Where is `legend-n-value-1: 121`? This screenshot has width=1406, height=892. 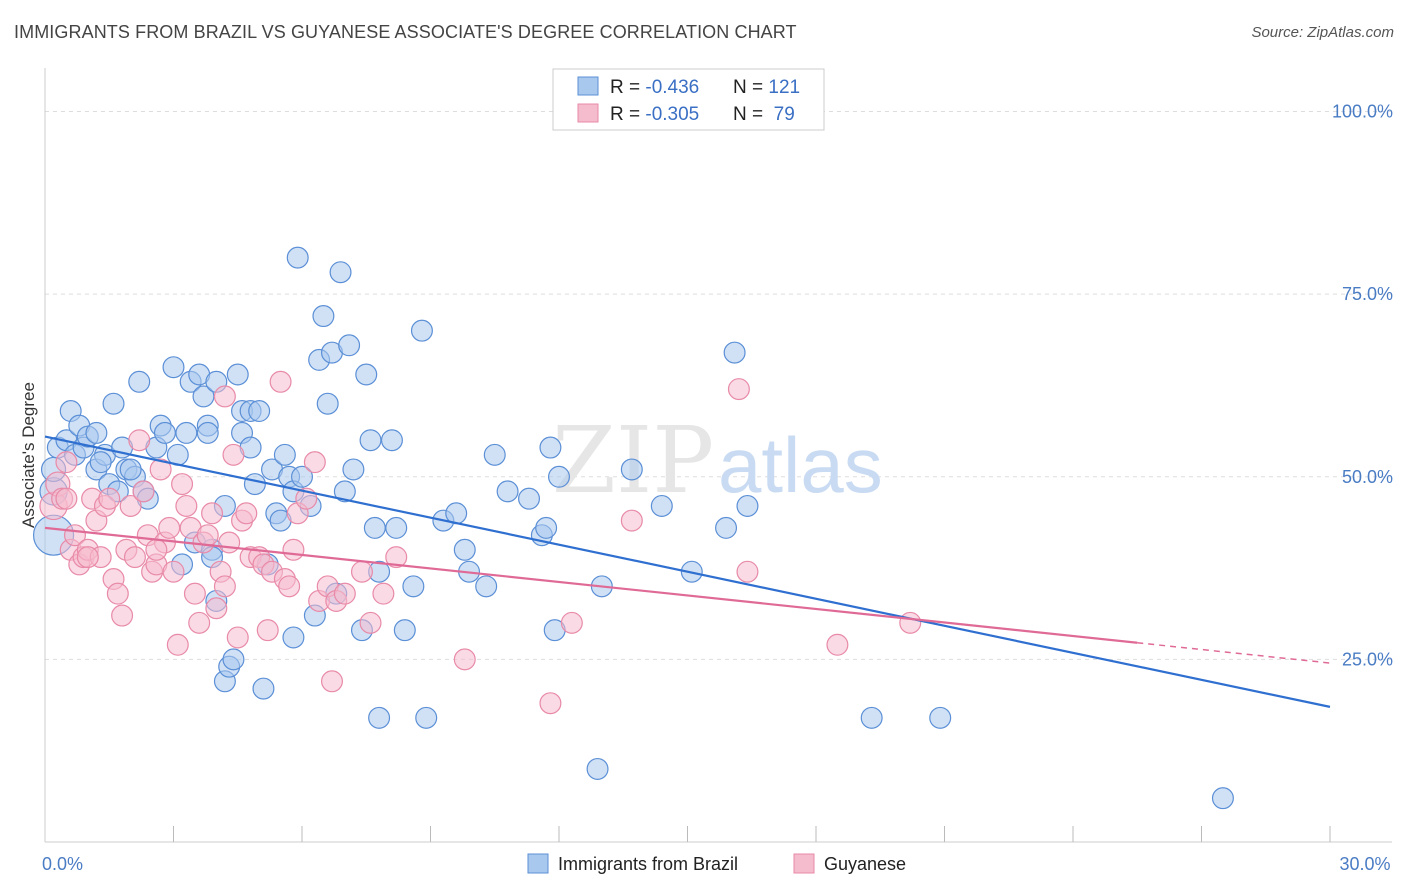
legend-n-value-1: 121 is located at coordinates (784, 87).